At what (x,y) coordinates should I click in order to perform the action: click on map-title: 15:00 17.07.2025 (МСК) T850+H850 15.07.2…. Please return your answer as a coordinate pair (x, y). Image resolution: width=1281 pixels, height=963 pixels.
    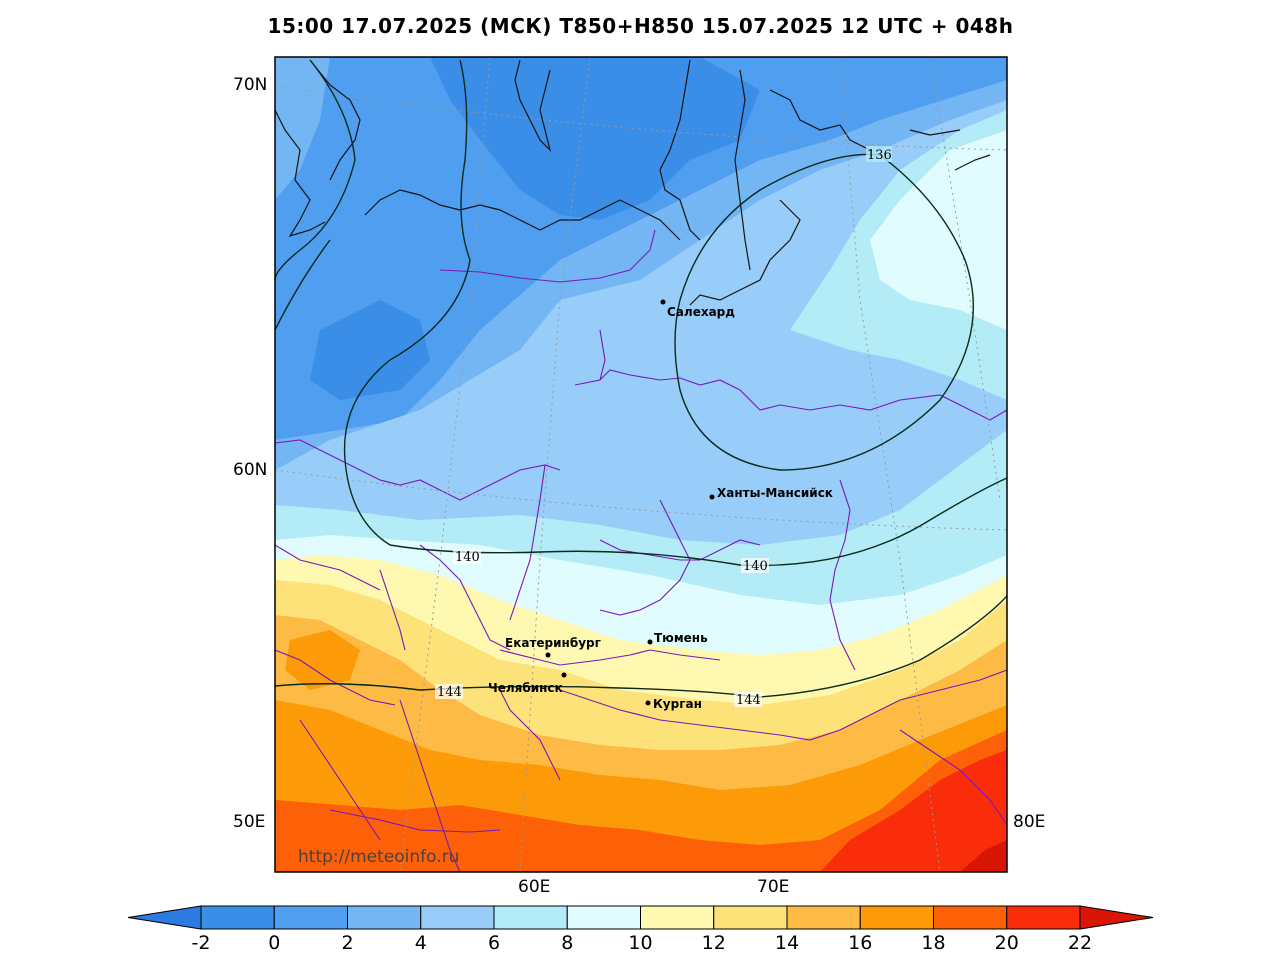
    Looking at the image, I should click on (640, 26).